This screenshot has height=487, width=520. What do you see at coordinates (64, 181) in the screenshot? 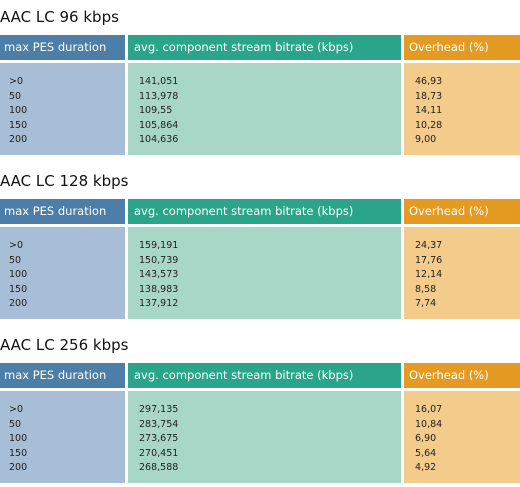
I see `section-title: AAC LC 128 kbps` at bounding box center [64, 181].